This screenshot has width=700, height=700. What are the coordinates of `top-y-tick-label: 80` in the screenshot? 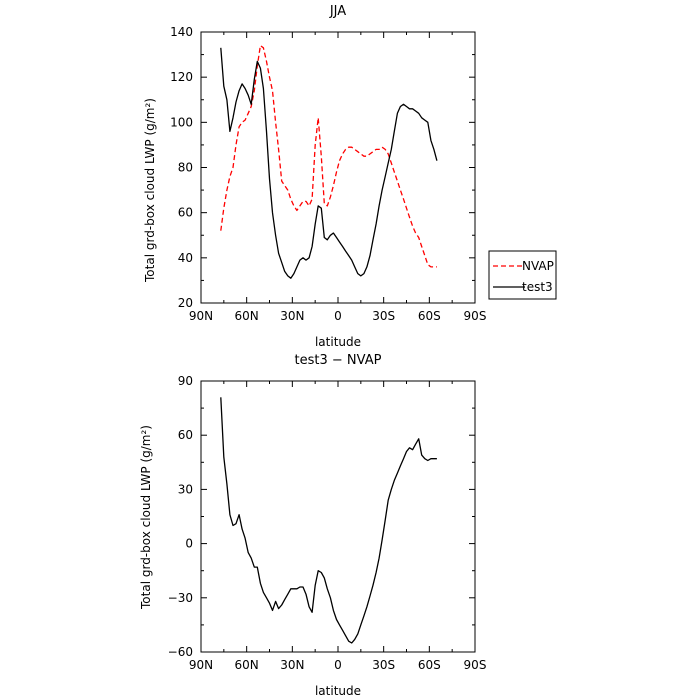 It's located at (185, 168).